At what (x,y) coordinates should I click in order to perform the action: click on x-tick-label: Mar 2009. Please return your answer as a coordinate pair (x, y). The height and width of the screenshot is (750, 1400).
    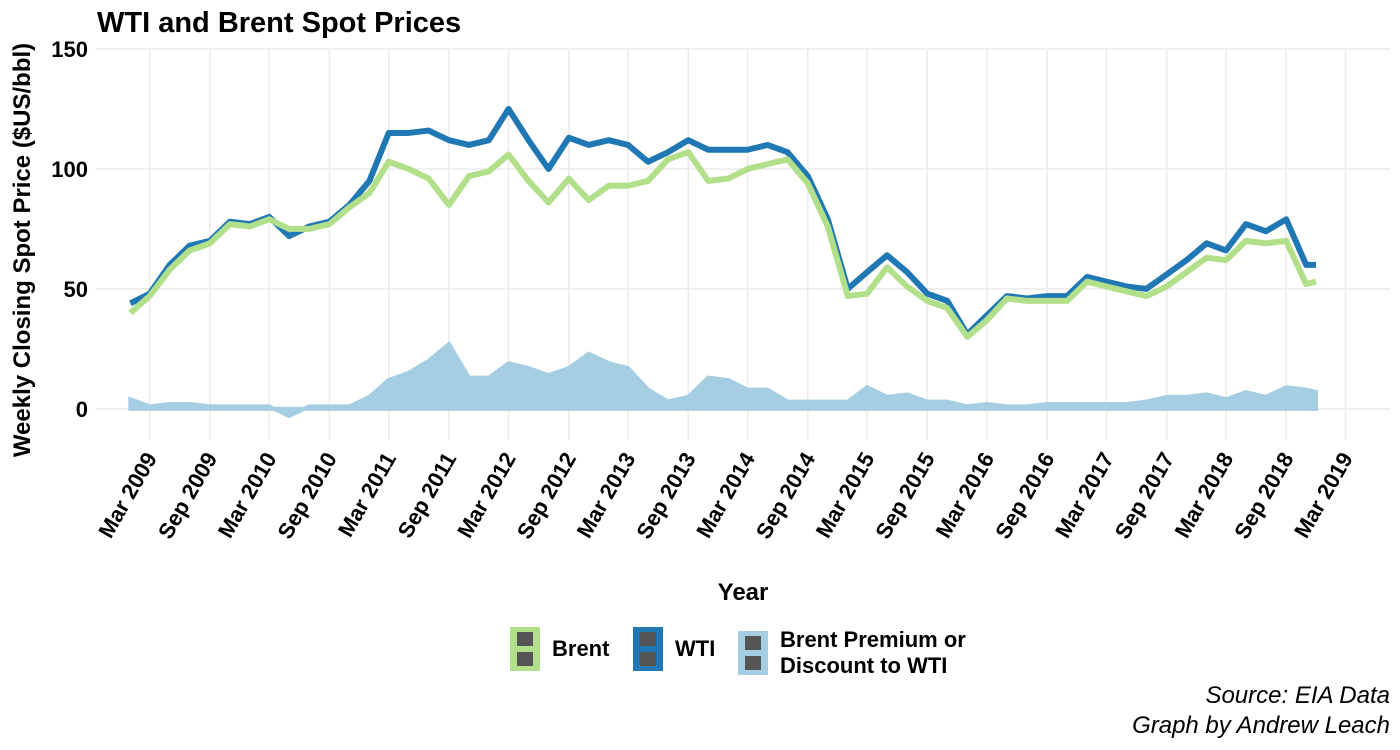
    Looking at the image, I should click on (127, 495).